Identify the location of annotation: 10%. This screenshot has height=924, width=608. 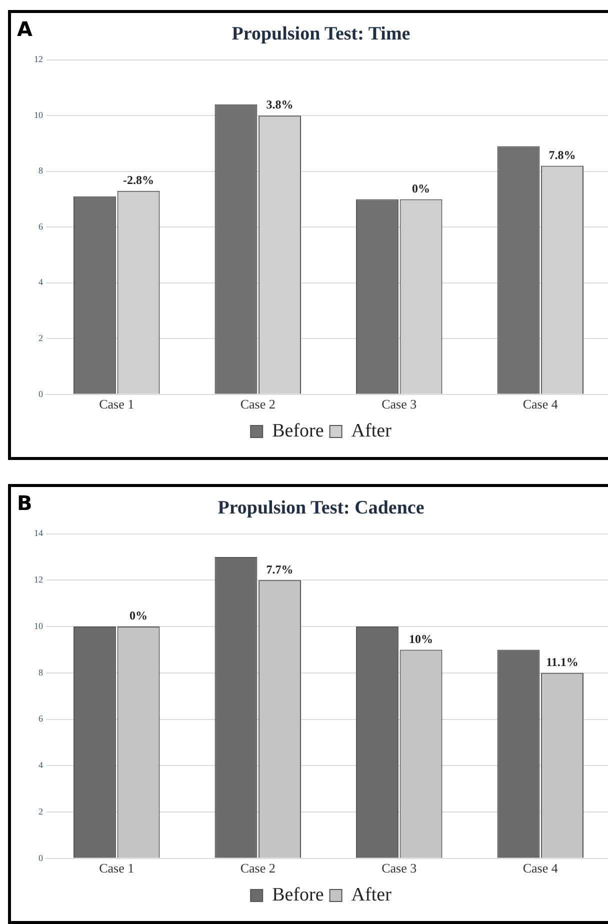
(421, 639).